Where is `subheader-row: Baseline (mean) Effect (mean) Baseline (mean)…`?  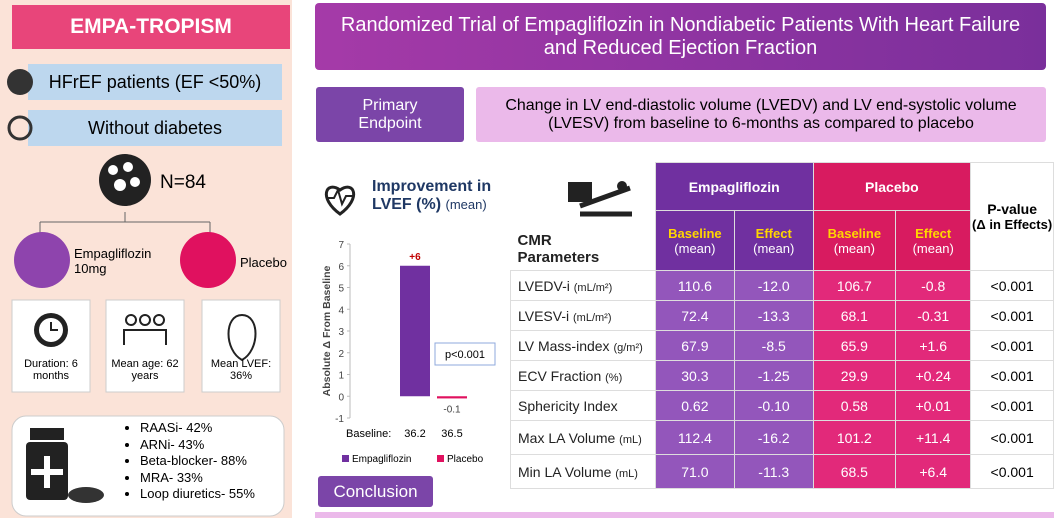 subheader-row: Baseline (mean) Effect (mean) Baseline (mean)… is located at coordinates (782, 240).